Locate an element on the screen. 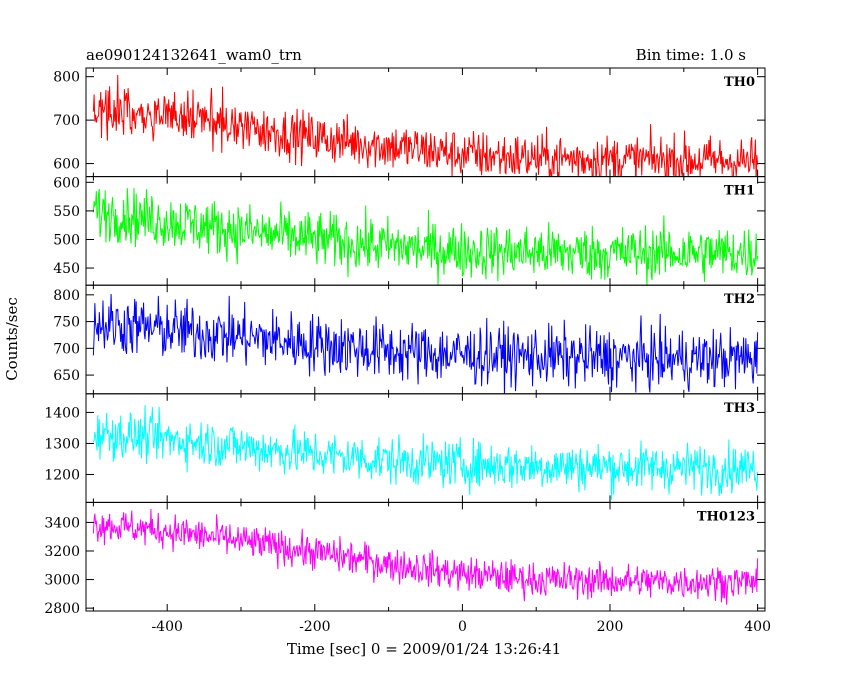 The height and width of the screenshot is (680, 850). y-tick-label: 1300 is located at coordinates (62, 444).